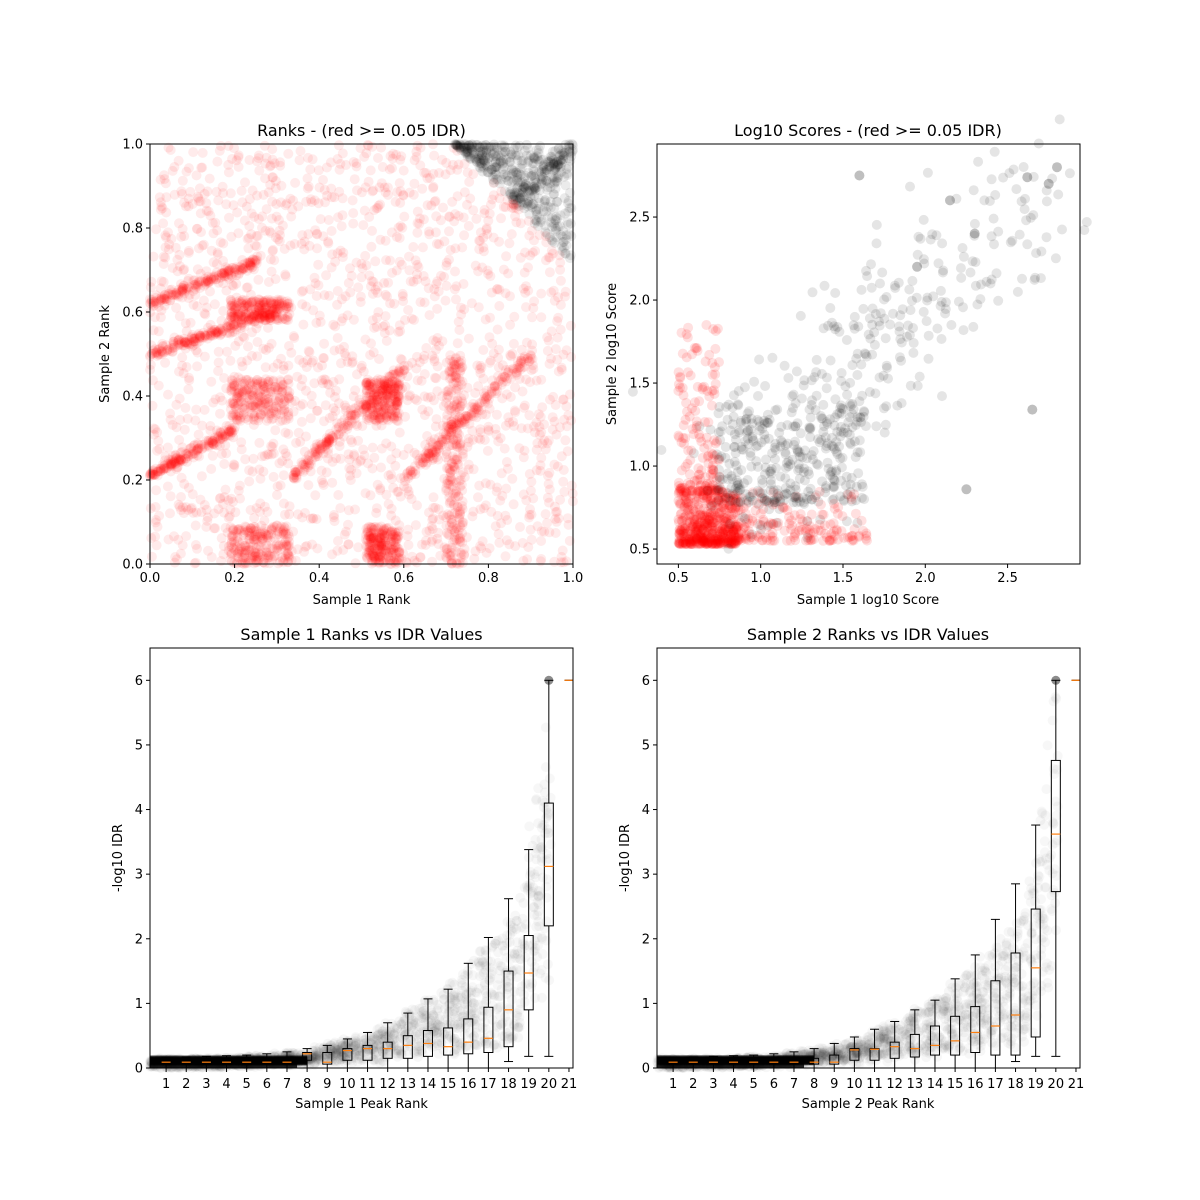  I want to click on y-tick-label: 1.0, so click(132, 145).